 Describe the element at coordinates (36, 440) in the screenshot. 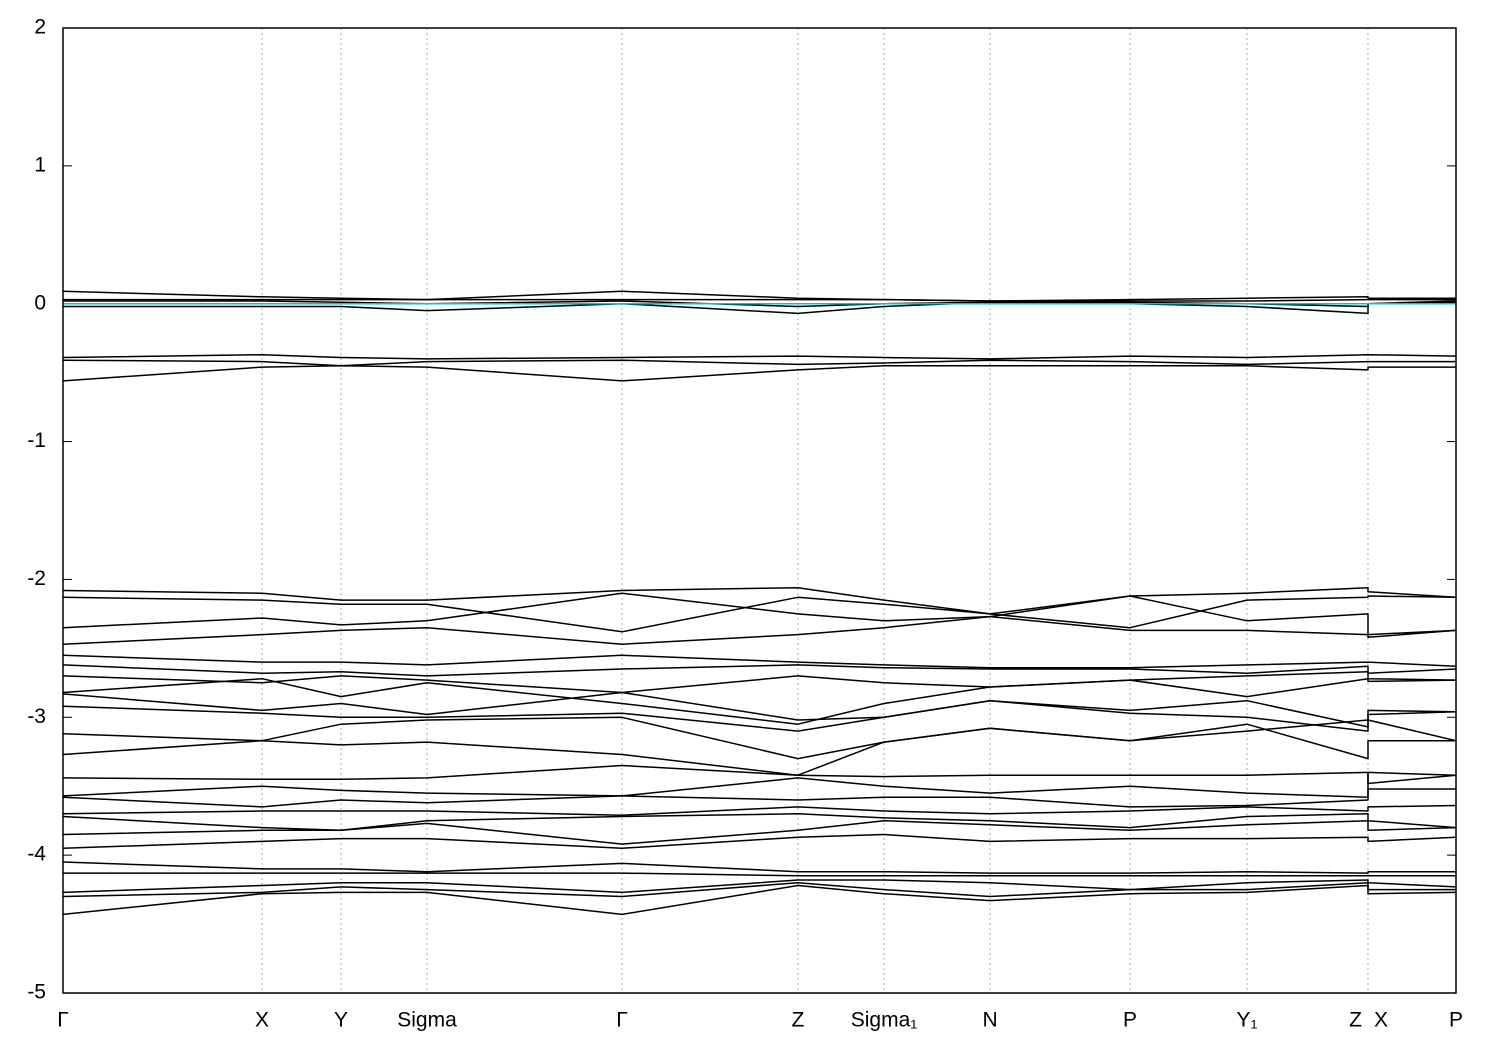

I see `y-tick-label: -1` at that location.